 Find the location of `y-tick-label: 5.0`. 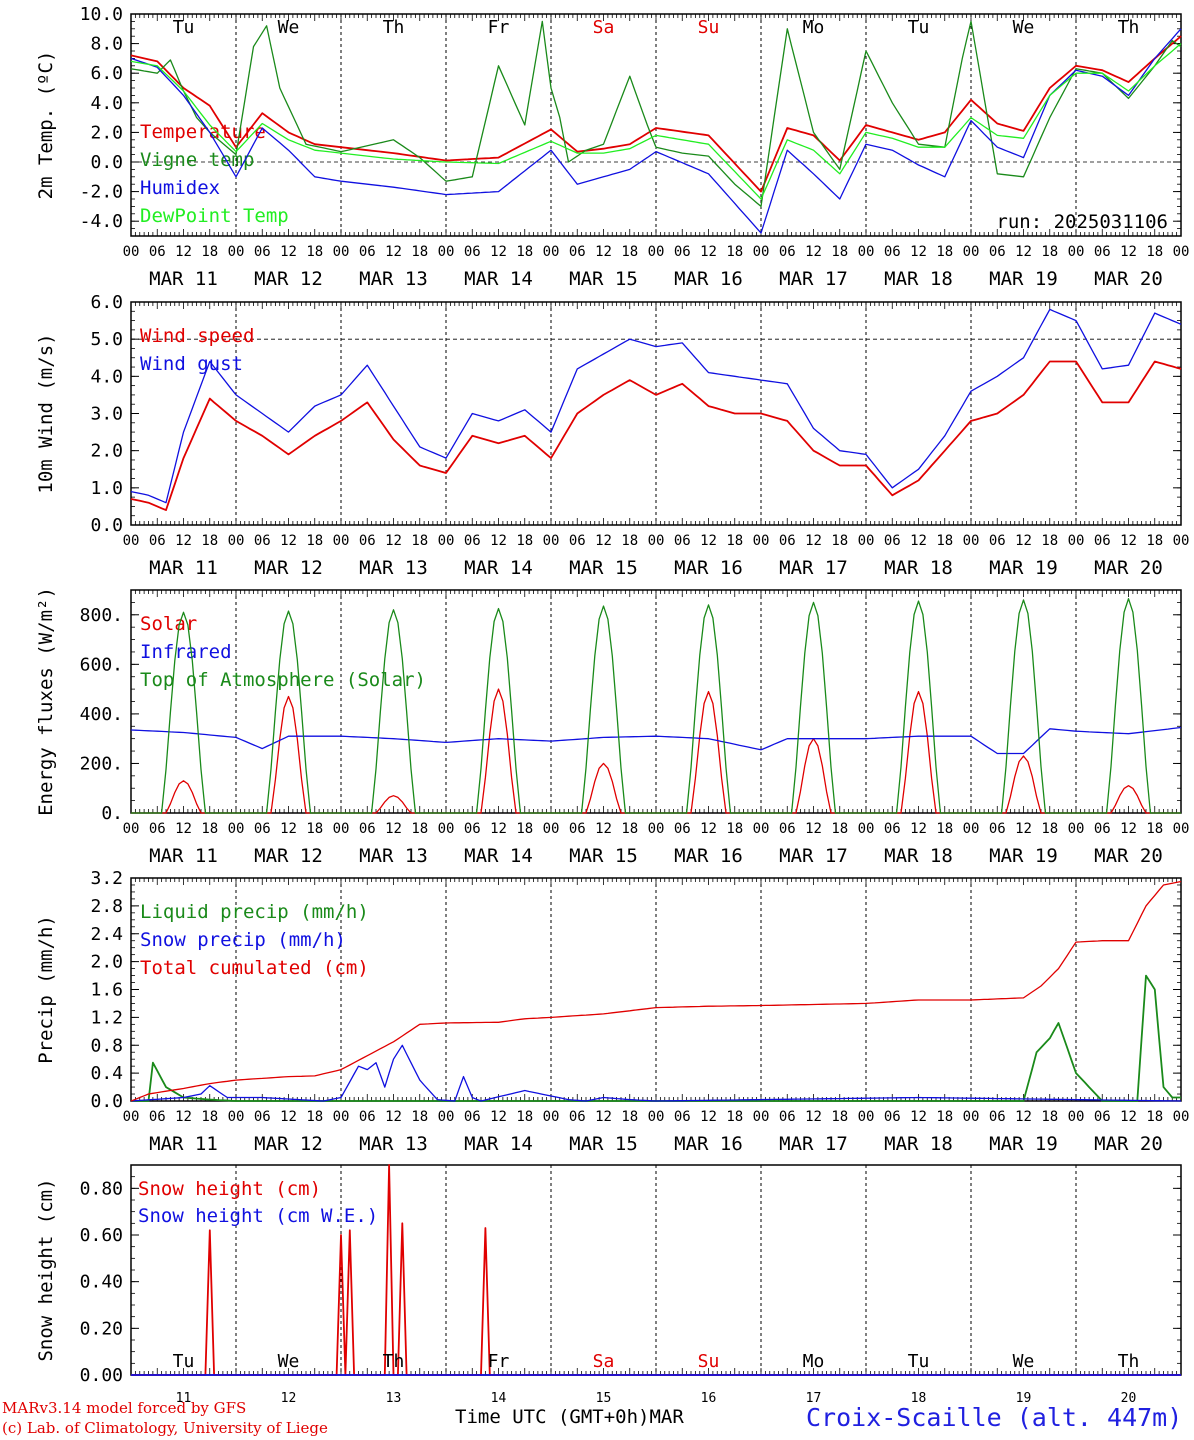

y-tick-label: 5.0 is located at coordinates (106, 339).